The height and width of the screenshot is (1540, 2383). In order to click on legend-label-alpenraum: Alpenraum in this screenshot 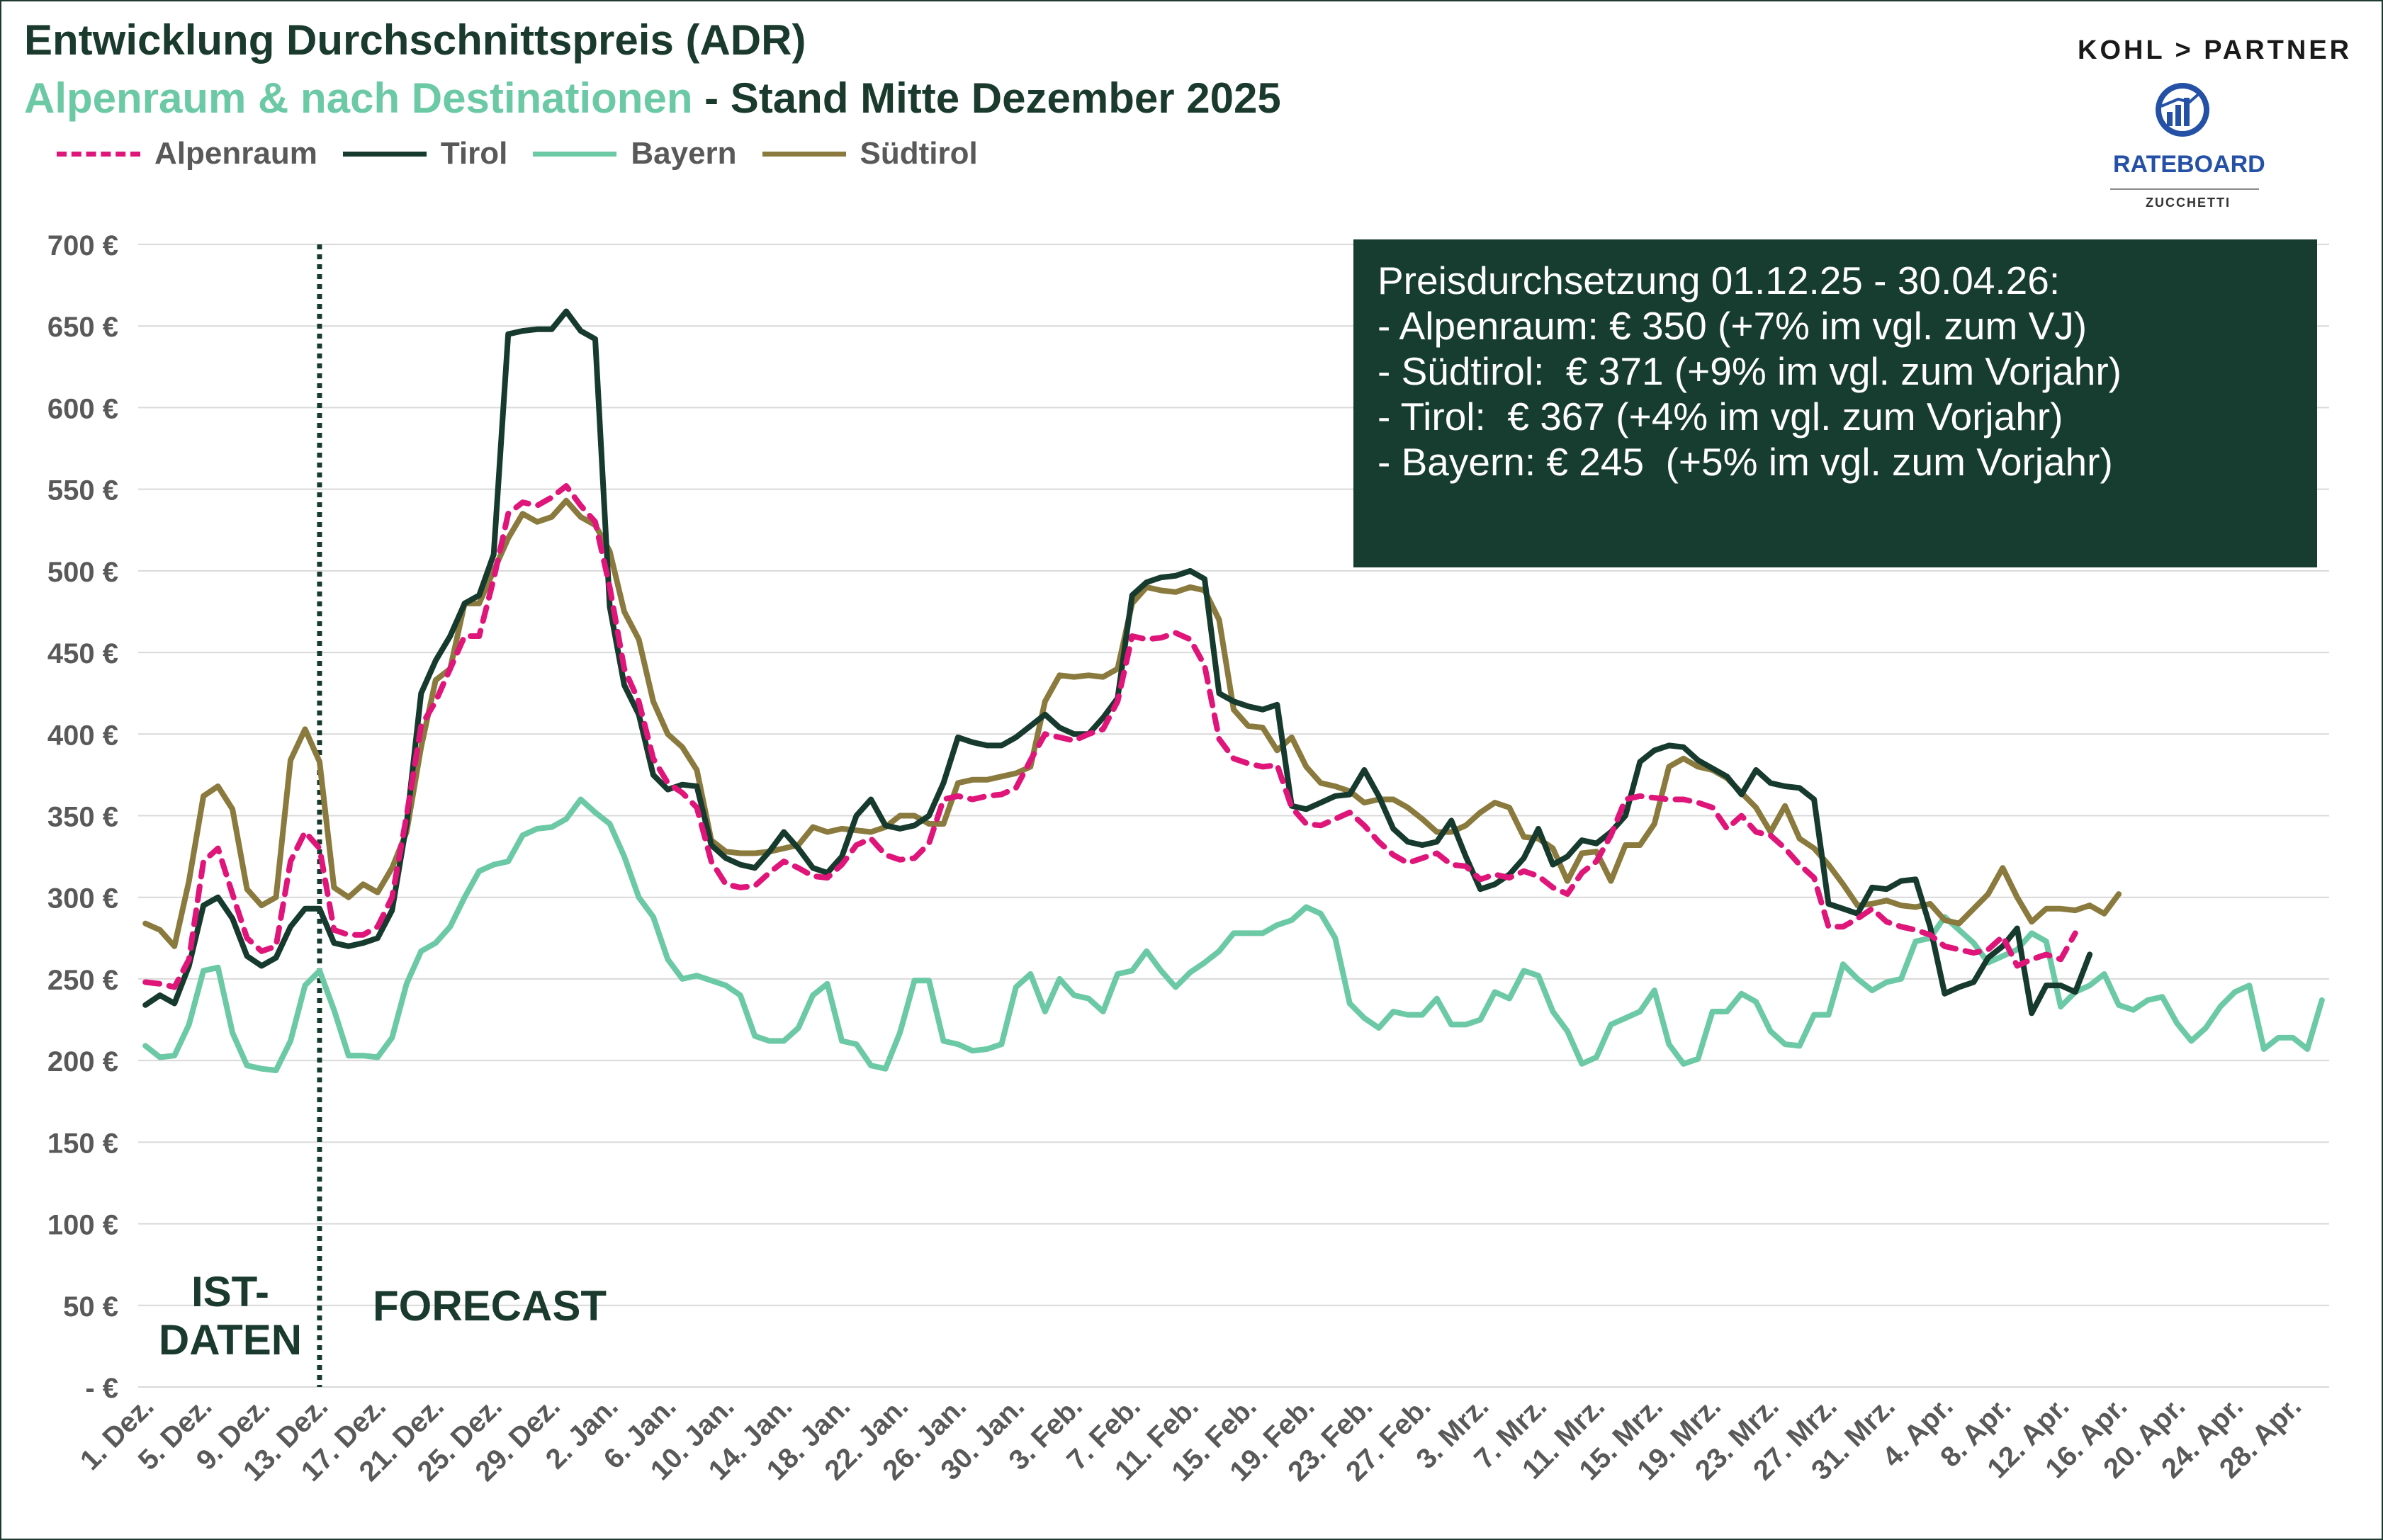, I will do `click(235, 153)`.